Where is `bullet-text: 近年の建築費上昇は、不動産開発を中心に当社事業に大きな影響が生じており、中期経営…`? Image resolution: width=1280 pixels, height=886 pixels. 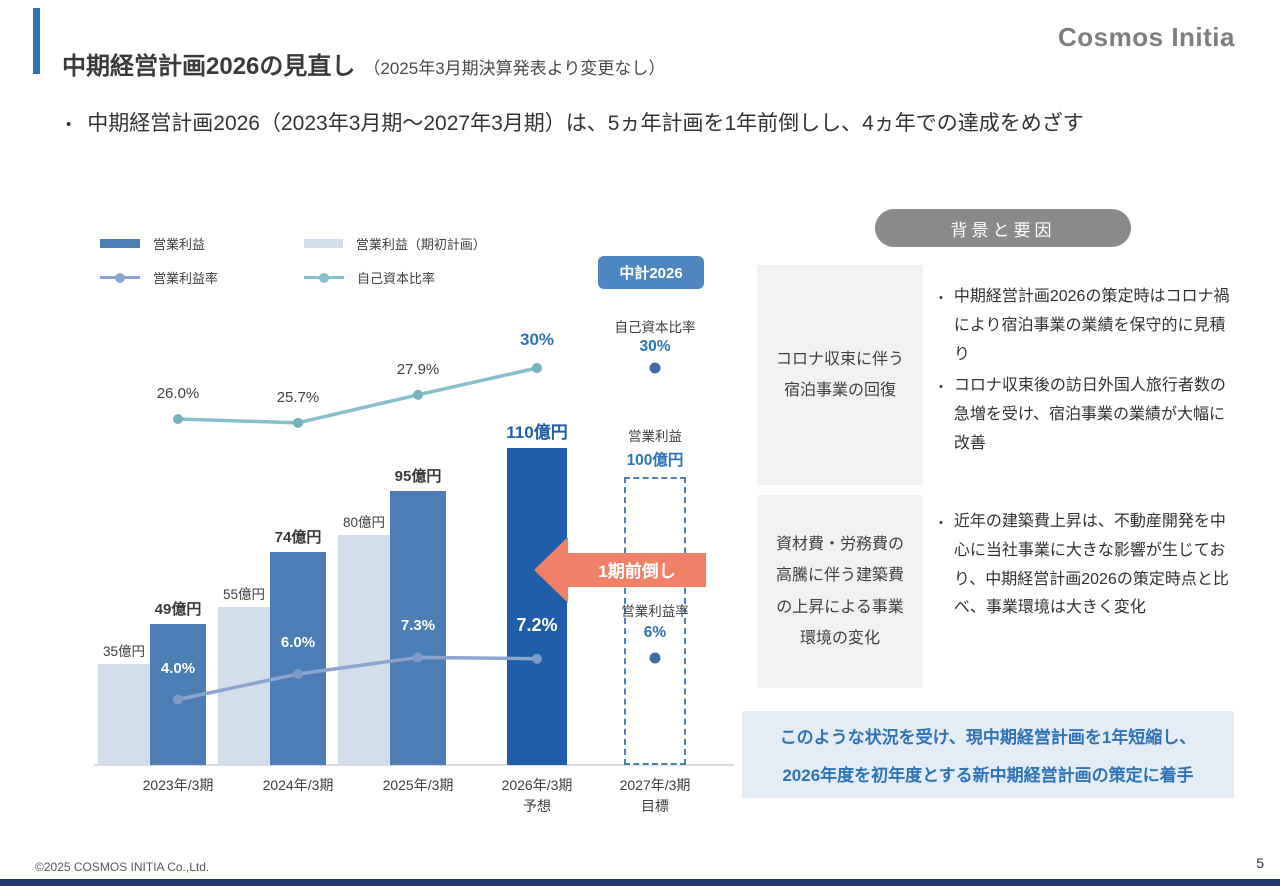 bullet-text: 近年の建築費上昇は、不動産開発を中心に当社事業に大きな影響が生じており、中期経営… is located at coordinates (1091, 565).